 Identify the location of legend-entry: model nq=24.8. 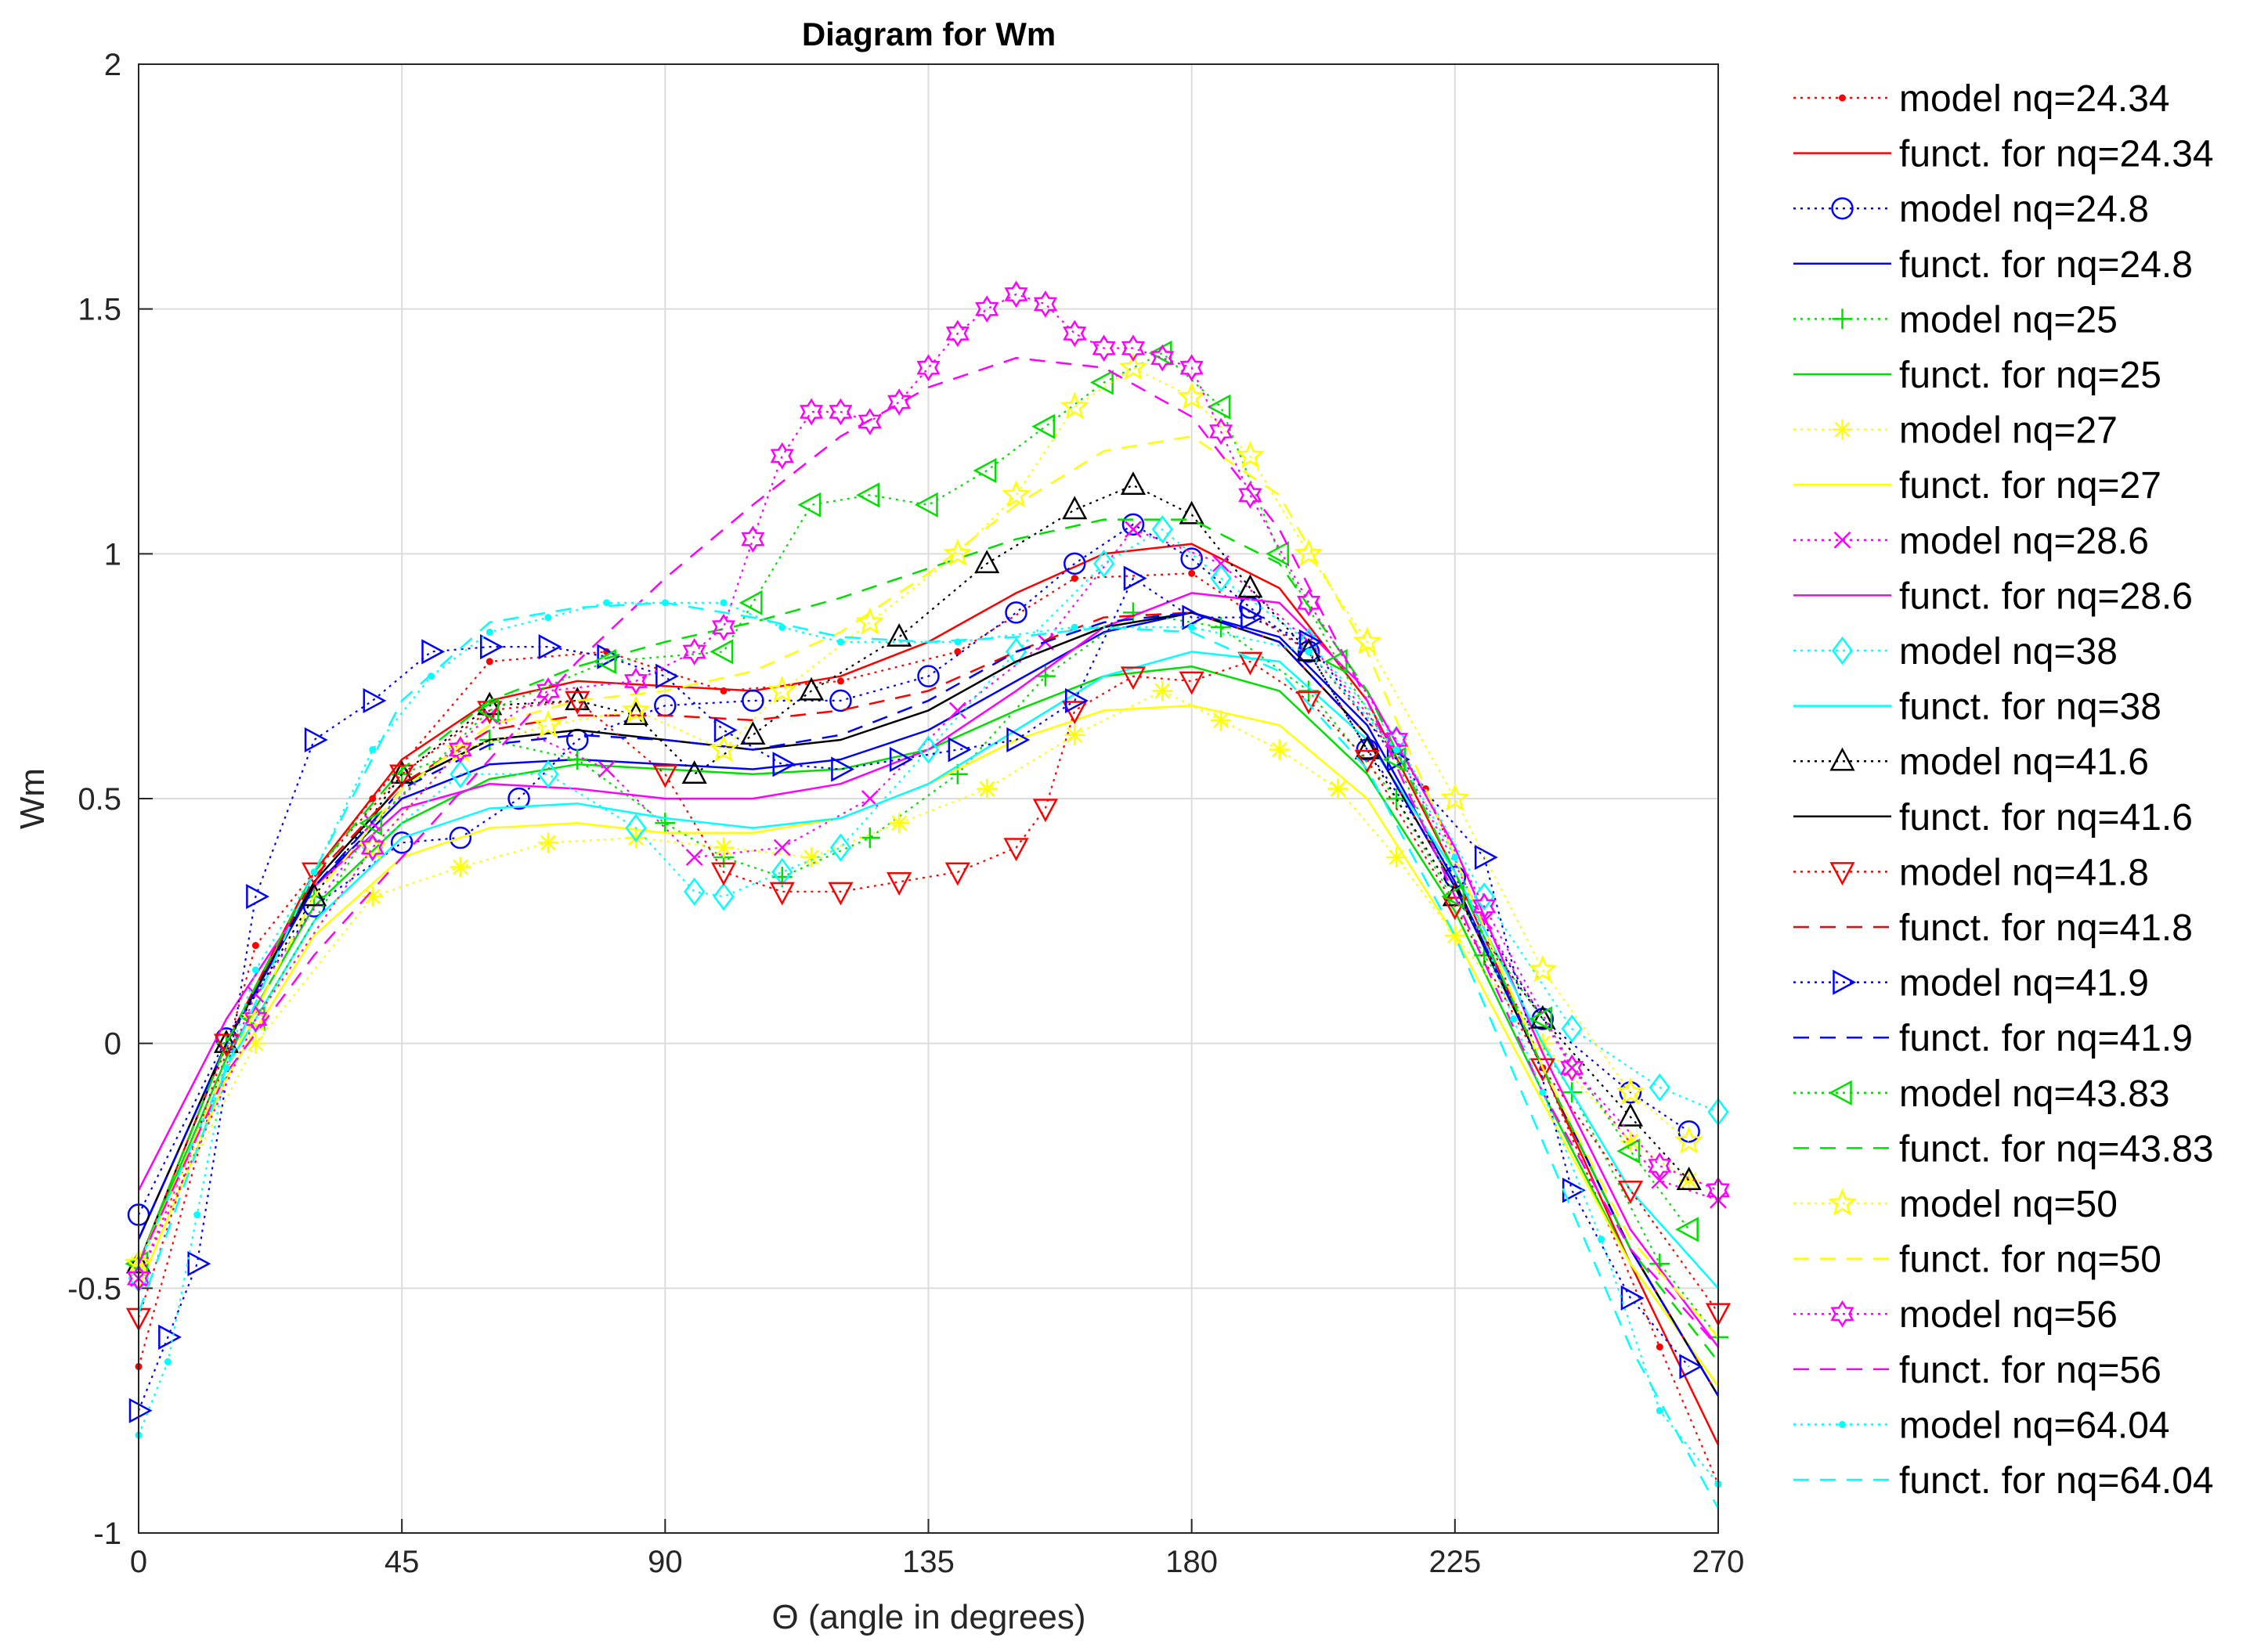
(1971, 209).